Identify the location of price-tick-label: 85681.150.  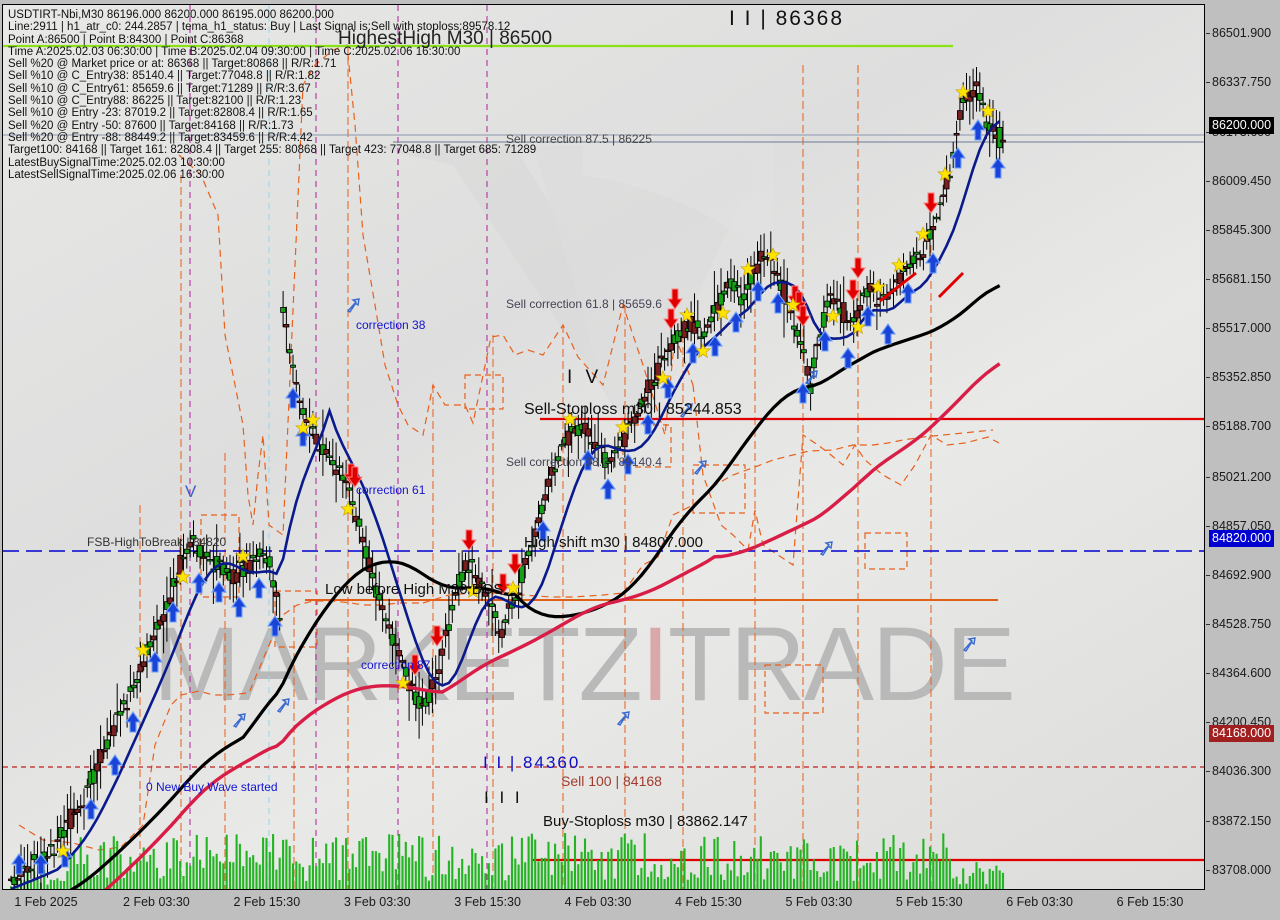
(1238, 279).